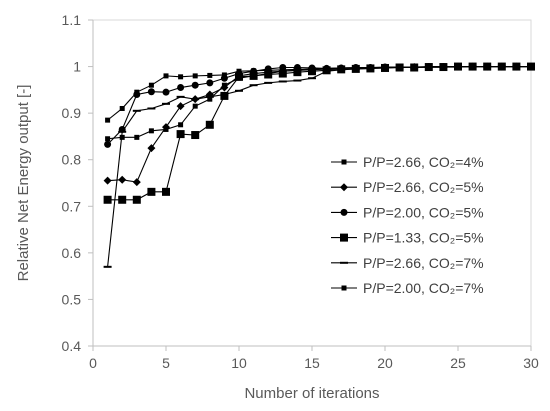 Image resolution: width=550 pixels, height=411 pixels. I want to click on legend-item: P/P=2.66, CO₂=4%, so click(407, 162).